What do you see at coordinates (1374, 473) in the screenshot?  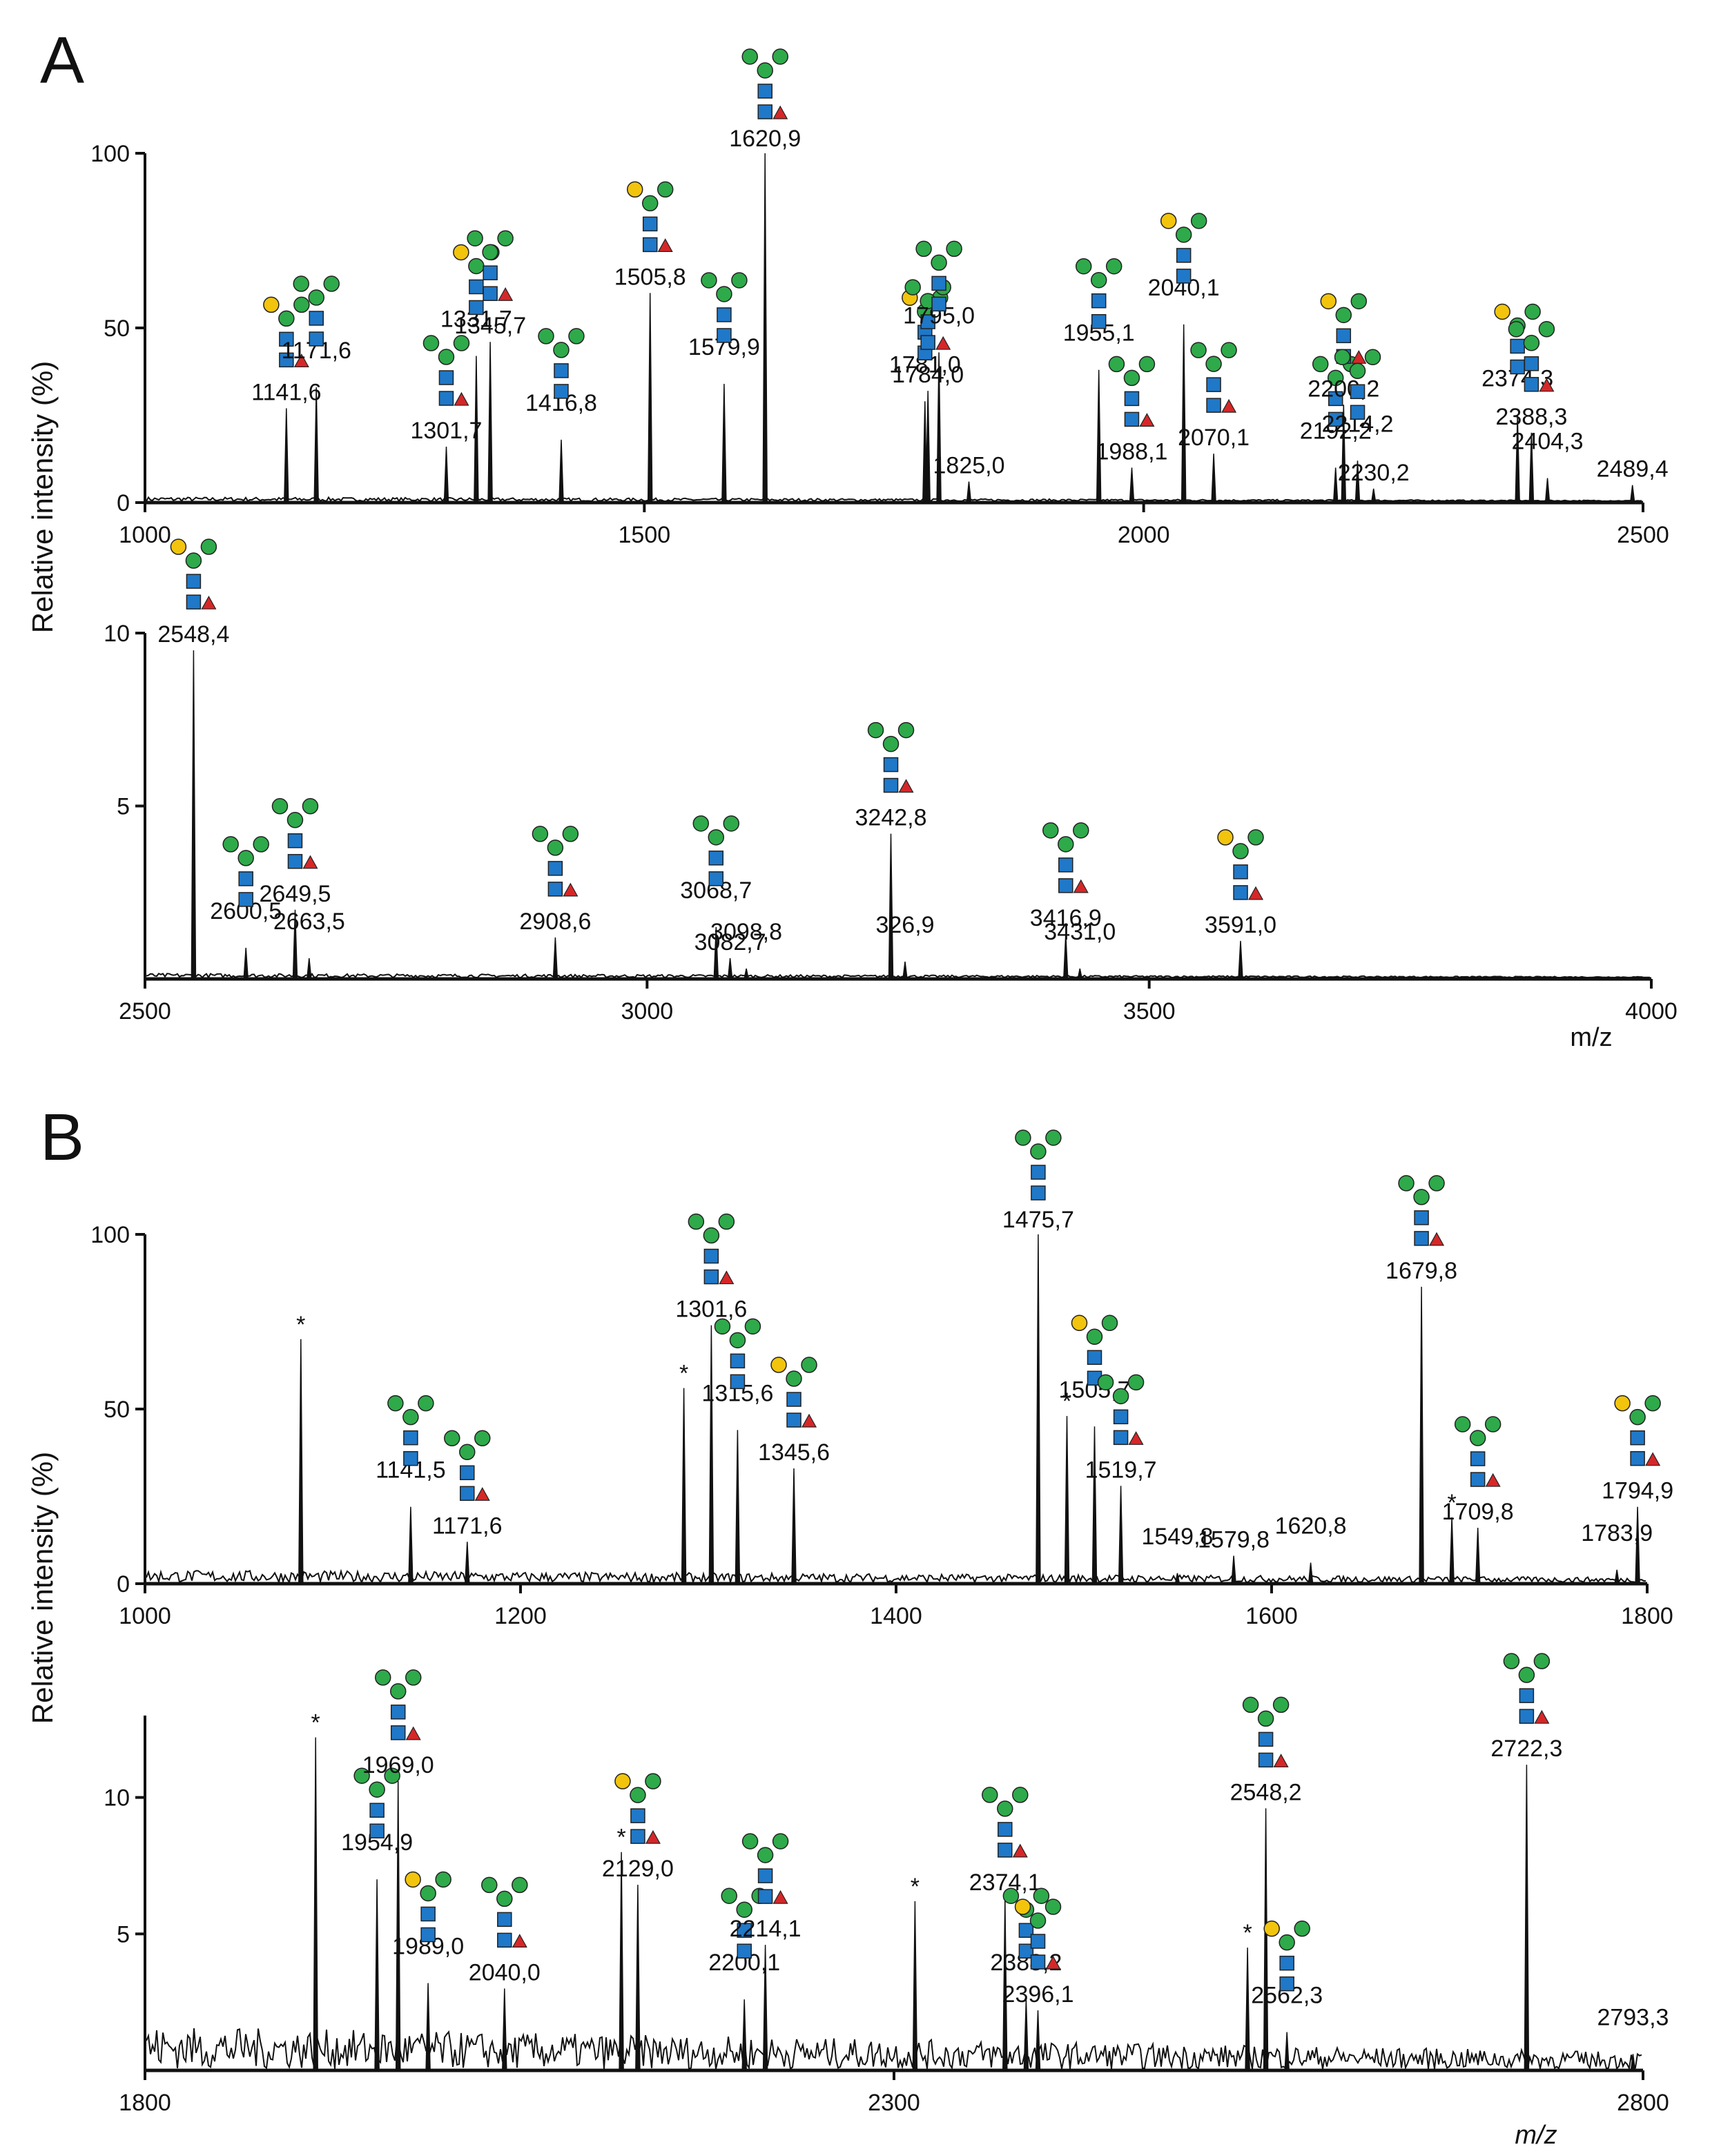 I see `peak-mz-label: 2230,2` at bounding box center [1374, 473].